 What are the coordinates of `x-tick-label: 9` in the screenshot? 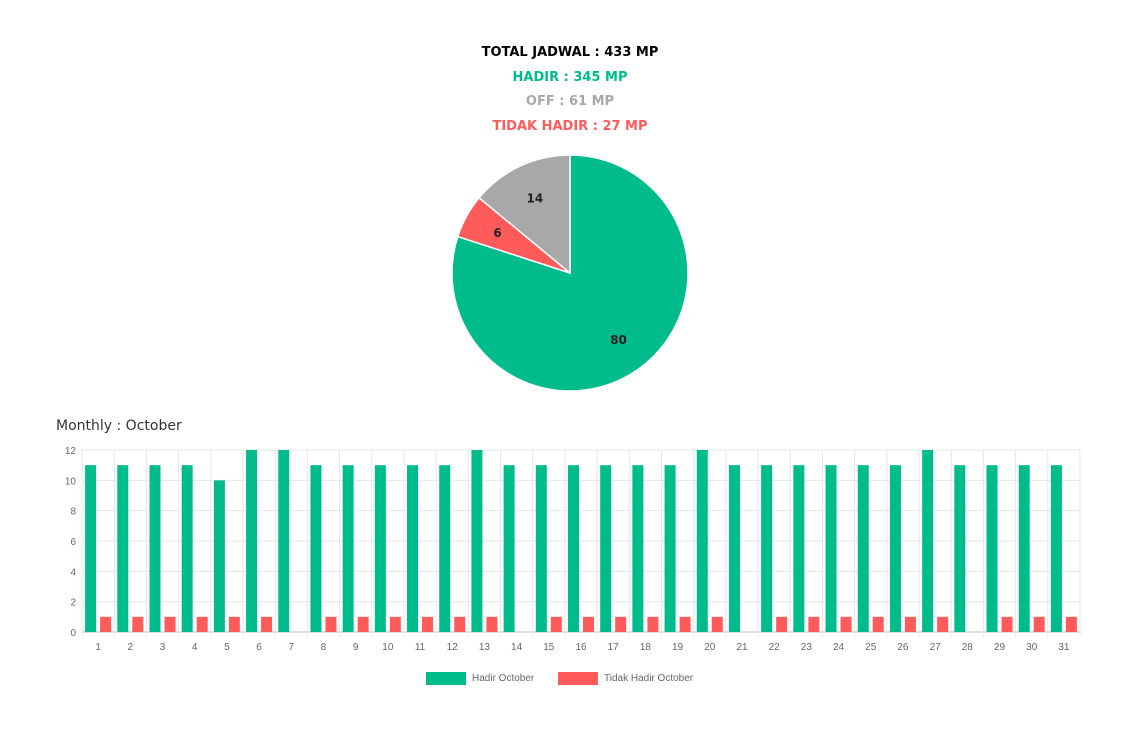 It's located at (356, 647).